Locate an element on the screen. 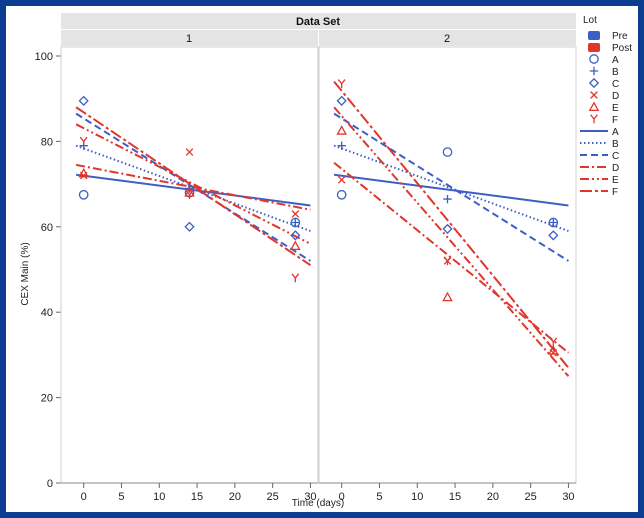  legend-label-a: A is located at coordinates (615, 60).